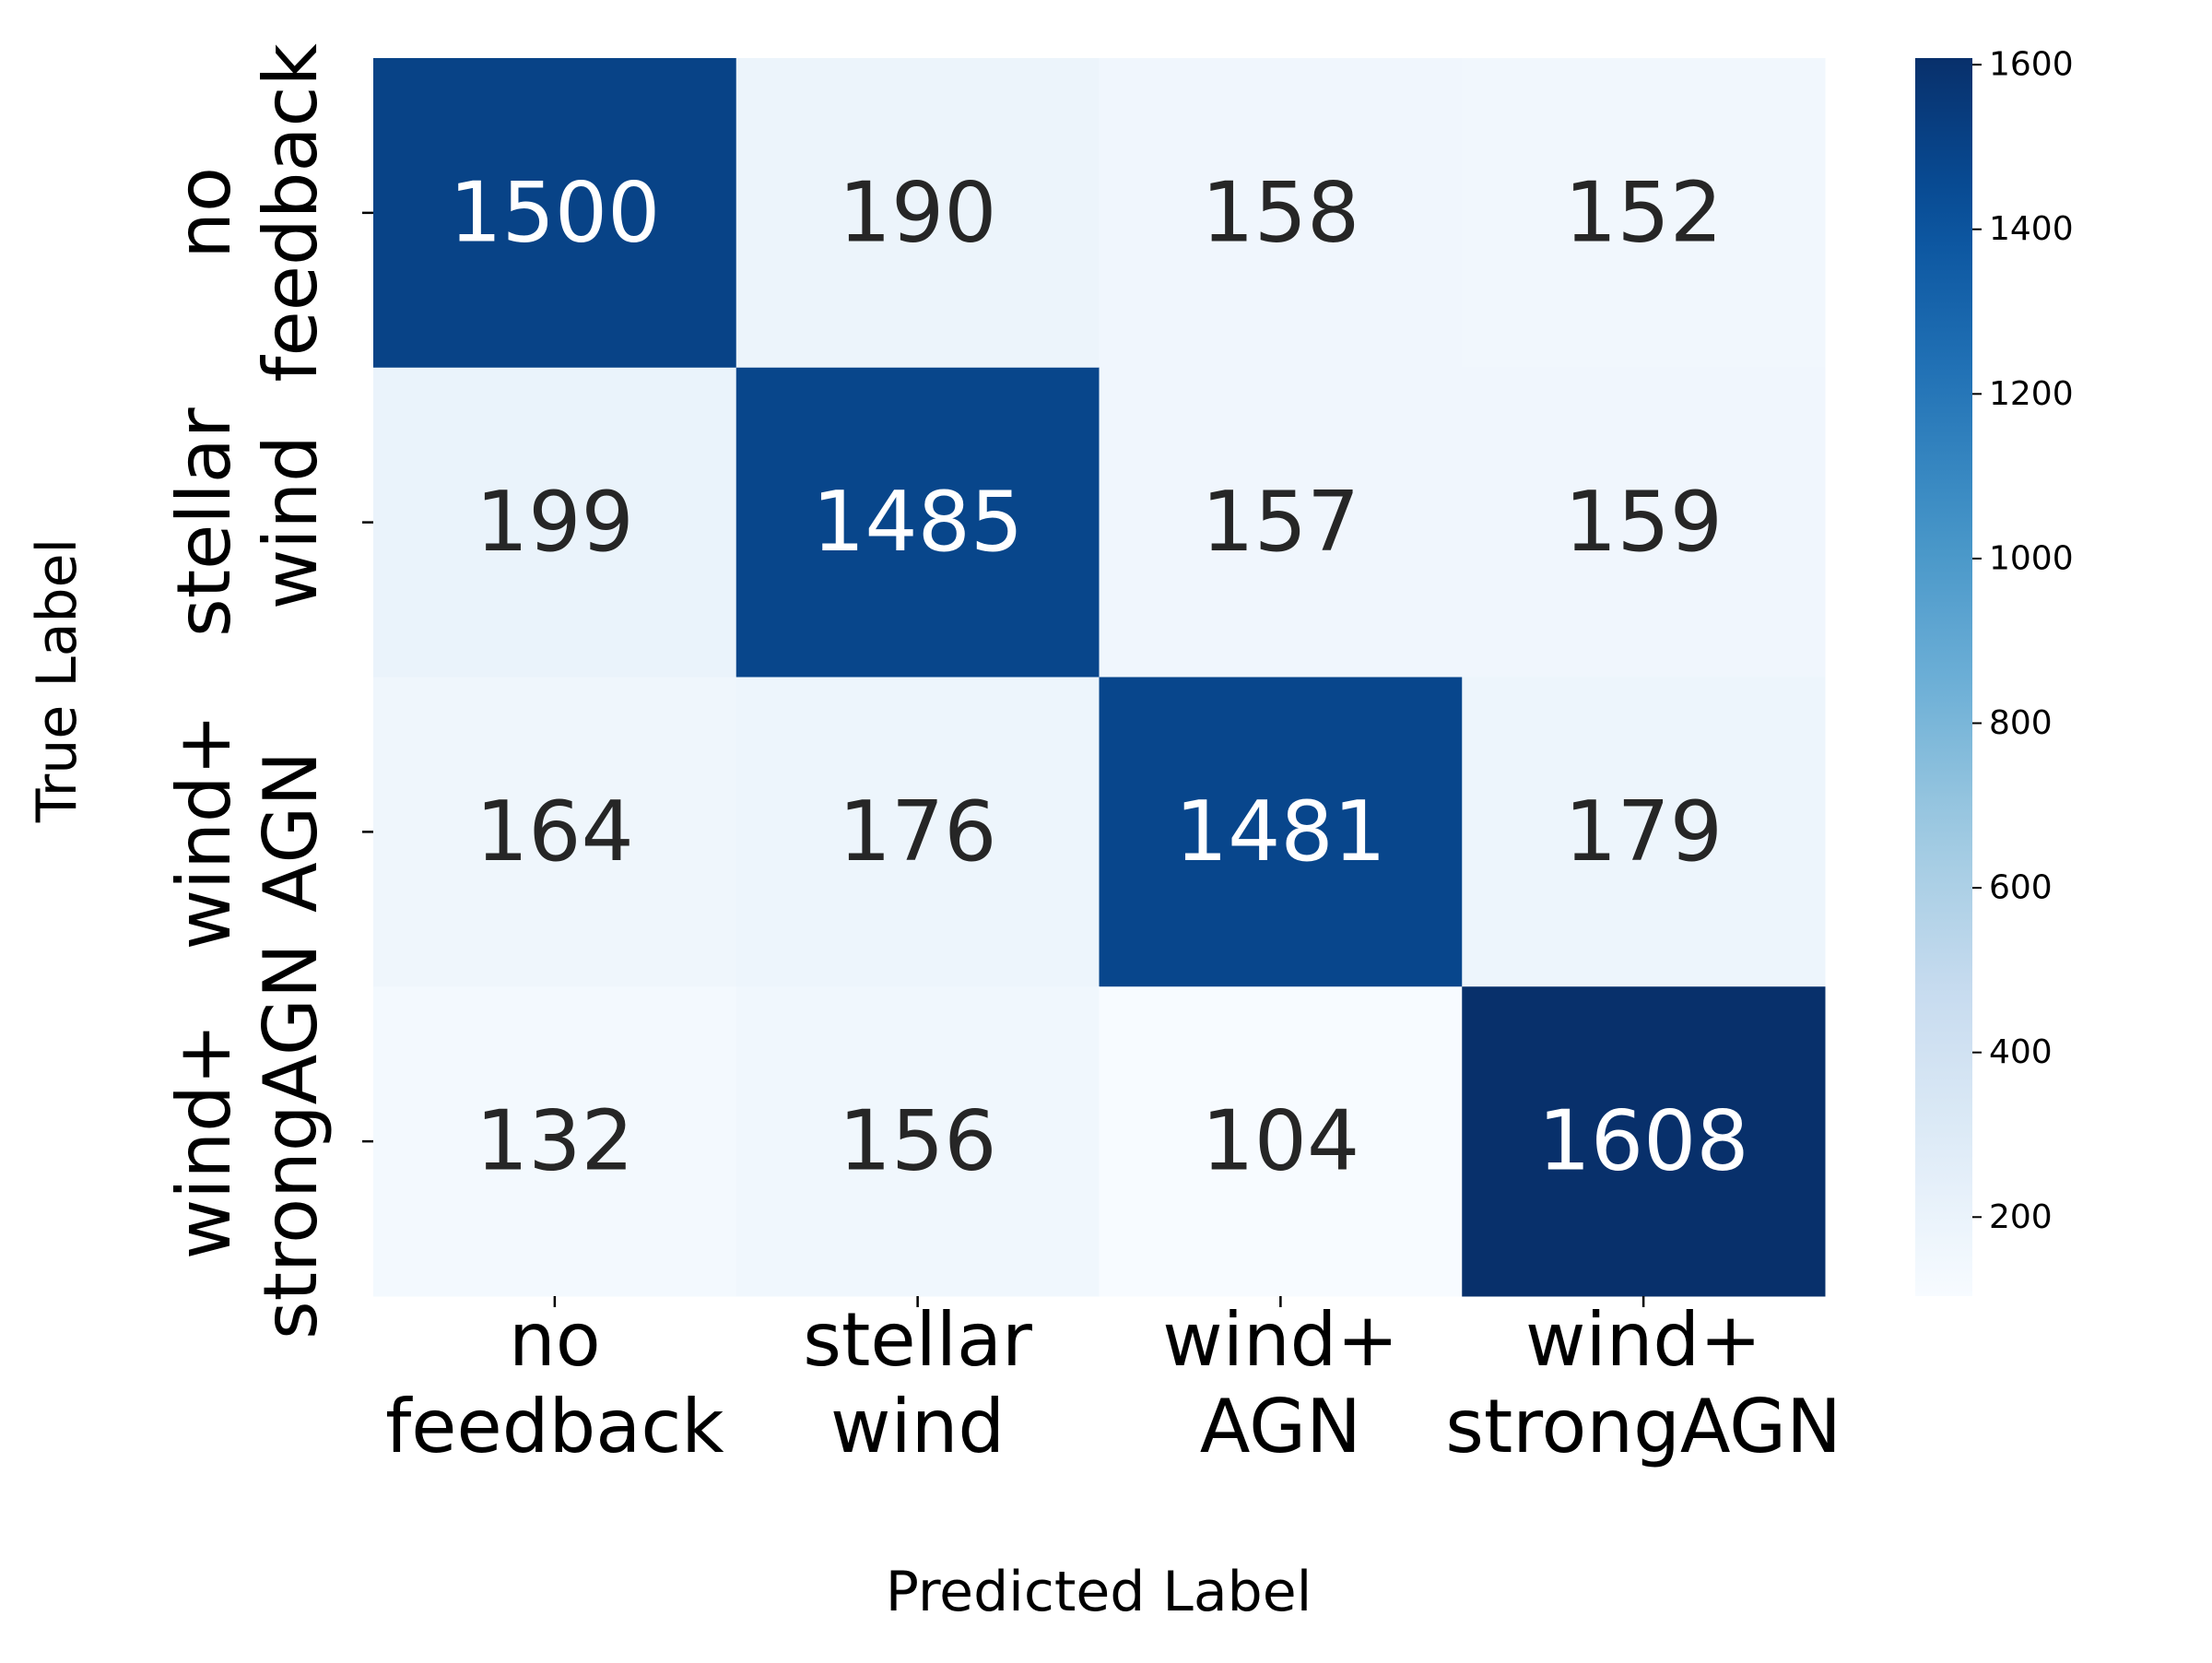 This screenshot has height=1663, width=2212. What do you see at coordinates (2021, 723) in the screenshot?
I see `colorbar-tick-label: 800` at bounding box center [2021, 723].